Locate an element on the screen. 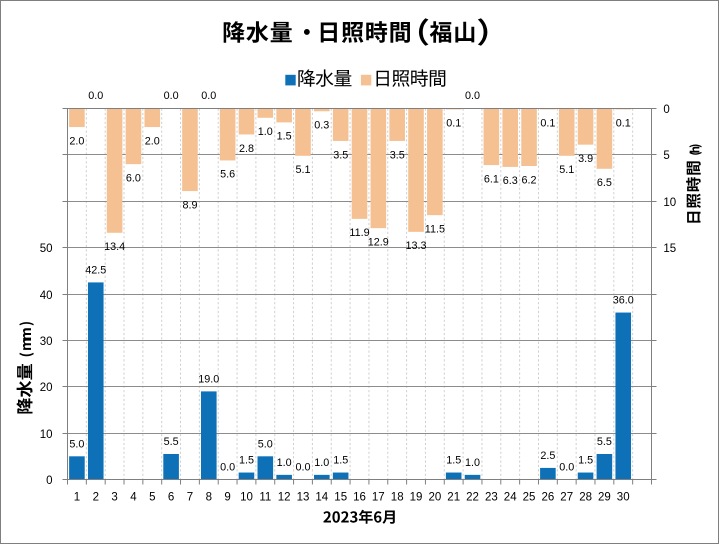  svg-text: 29 is located at coordinates (604, 498).